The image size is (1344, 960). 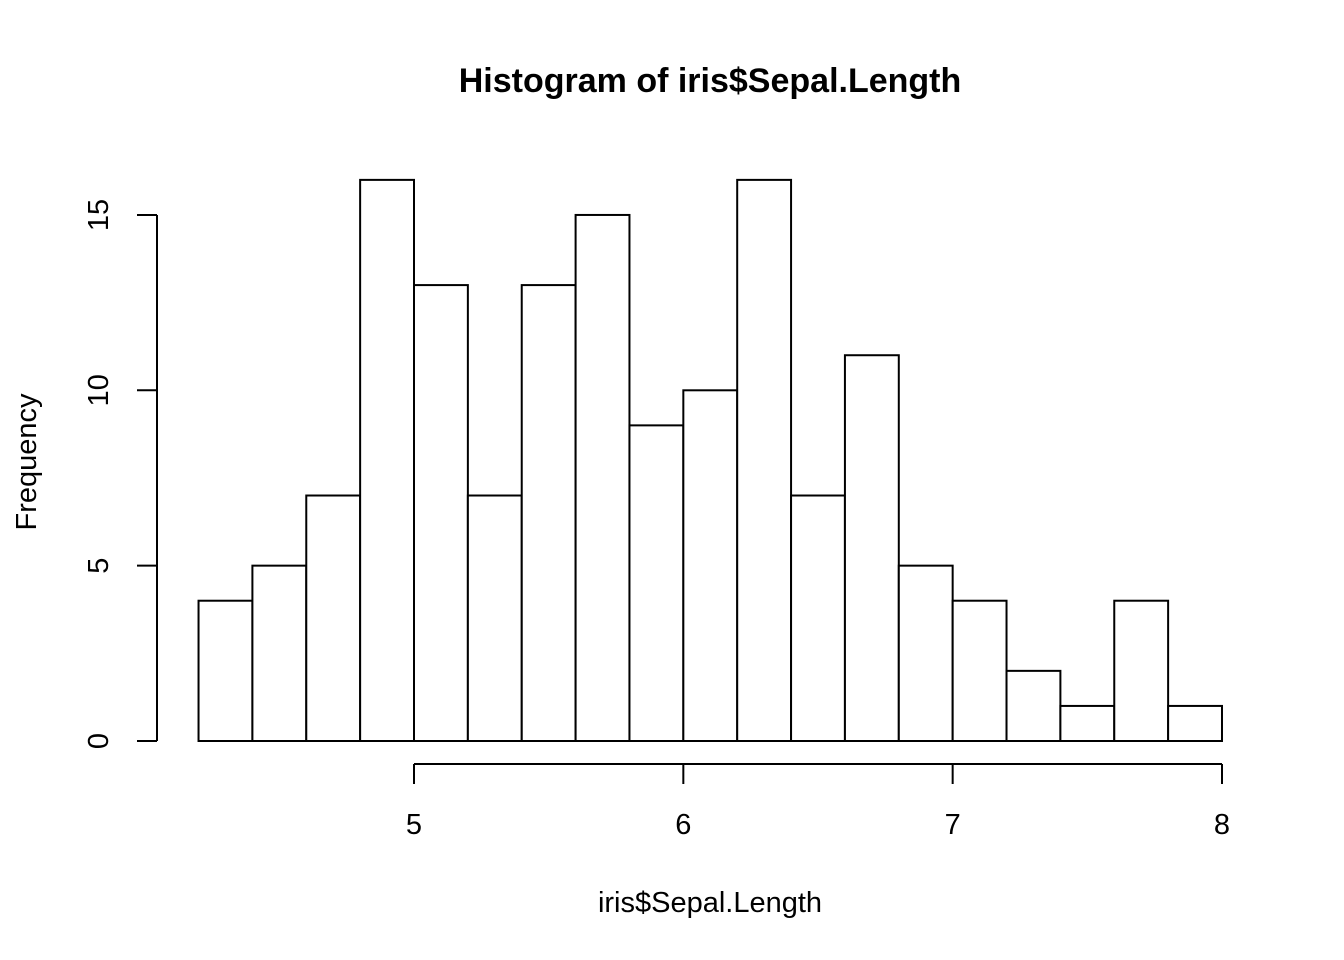 What do you see at coordinates (99, 215) in the screenshot?
I see `y-tick-label: 15` at bounding box center [99, 215].